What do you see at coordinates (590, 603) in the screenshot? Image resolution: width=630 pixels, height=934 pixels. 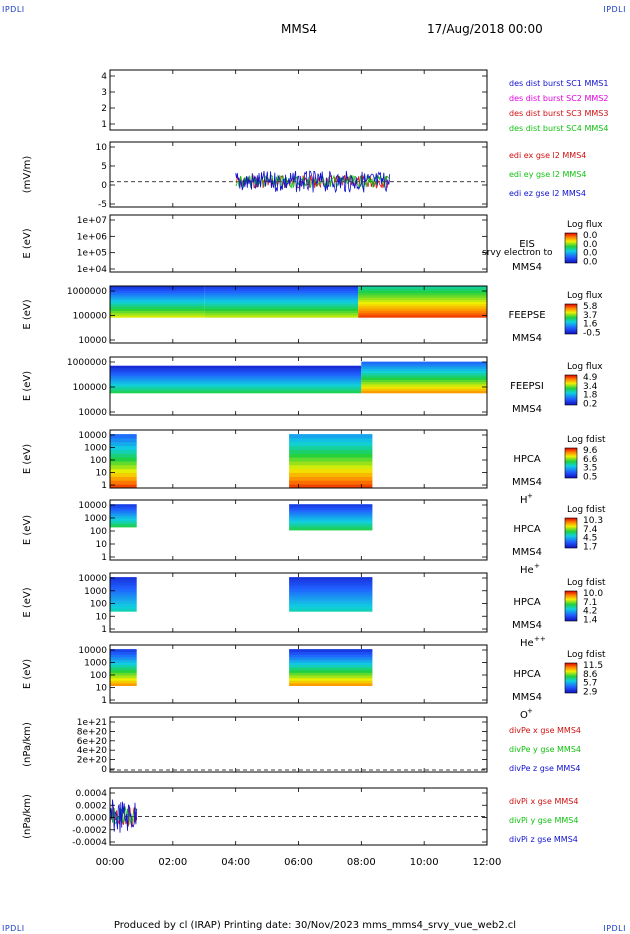 I see `colorbar-tick-label: 7.1` at bounding box center [590, 603].